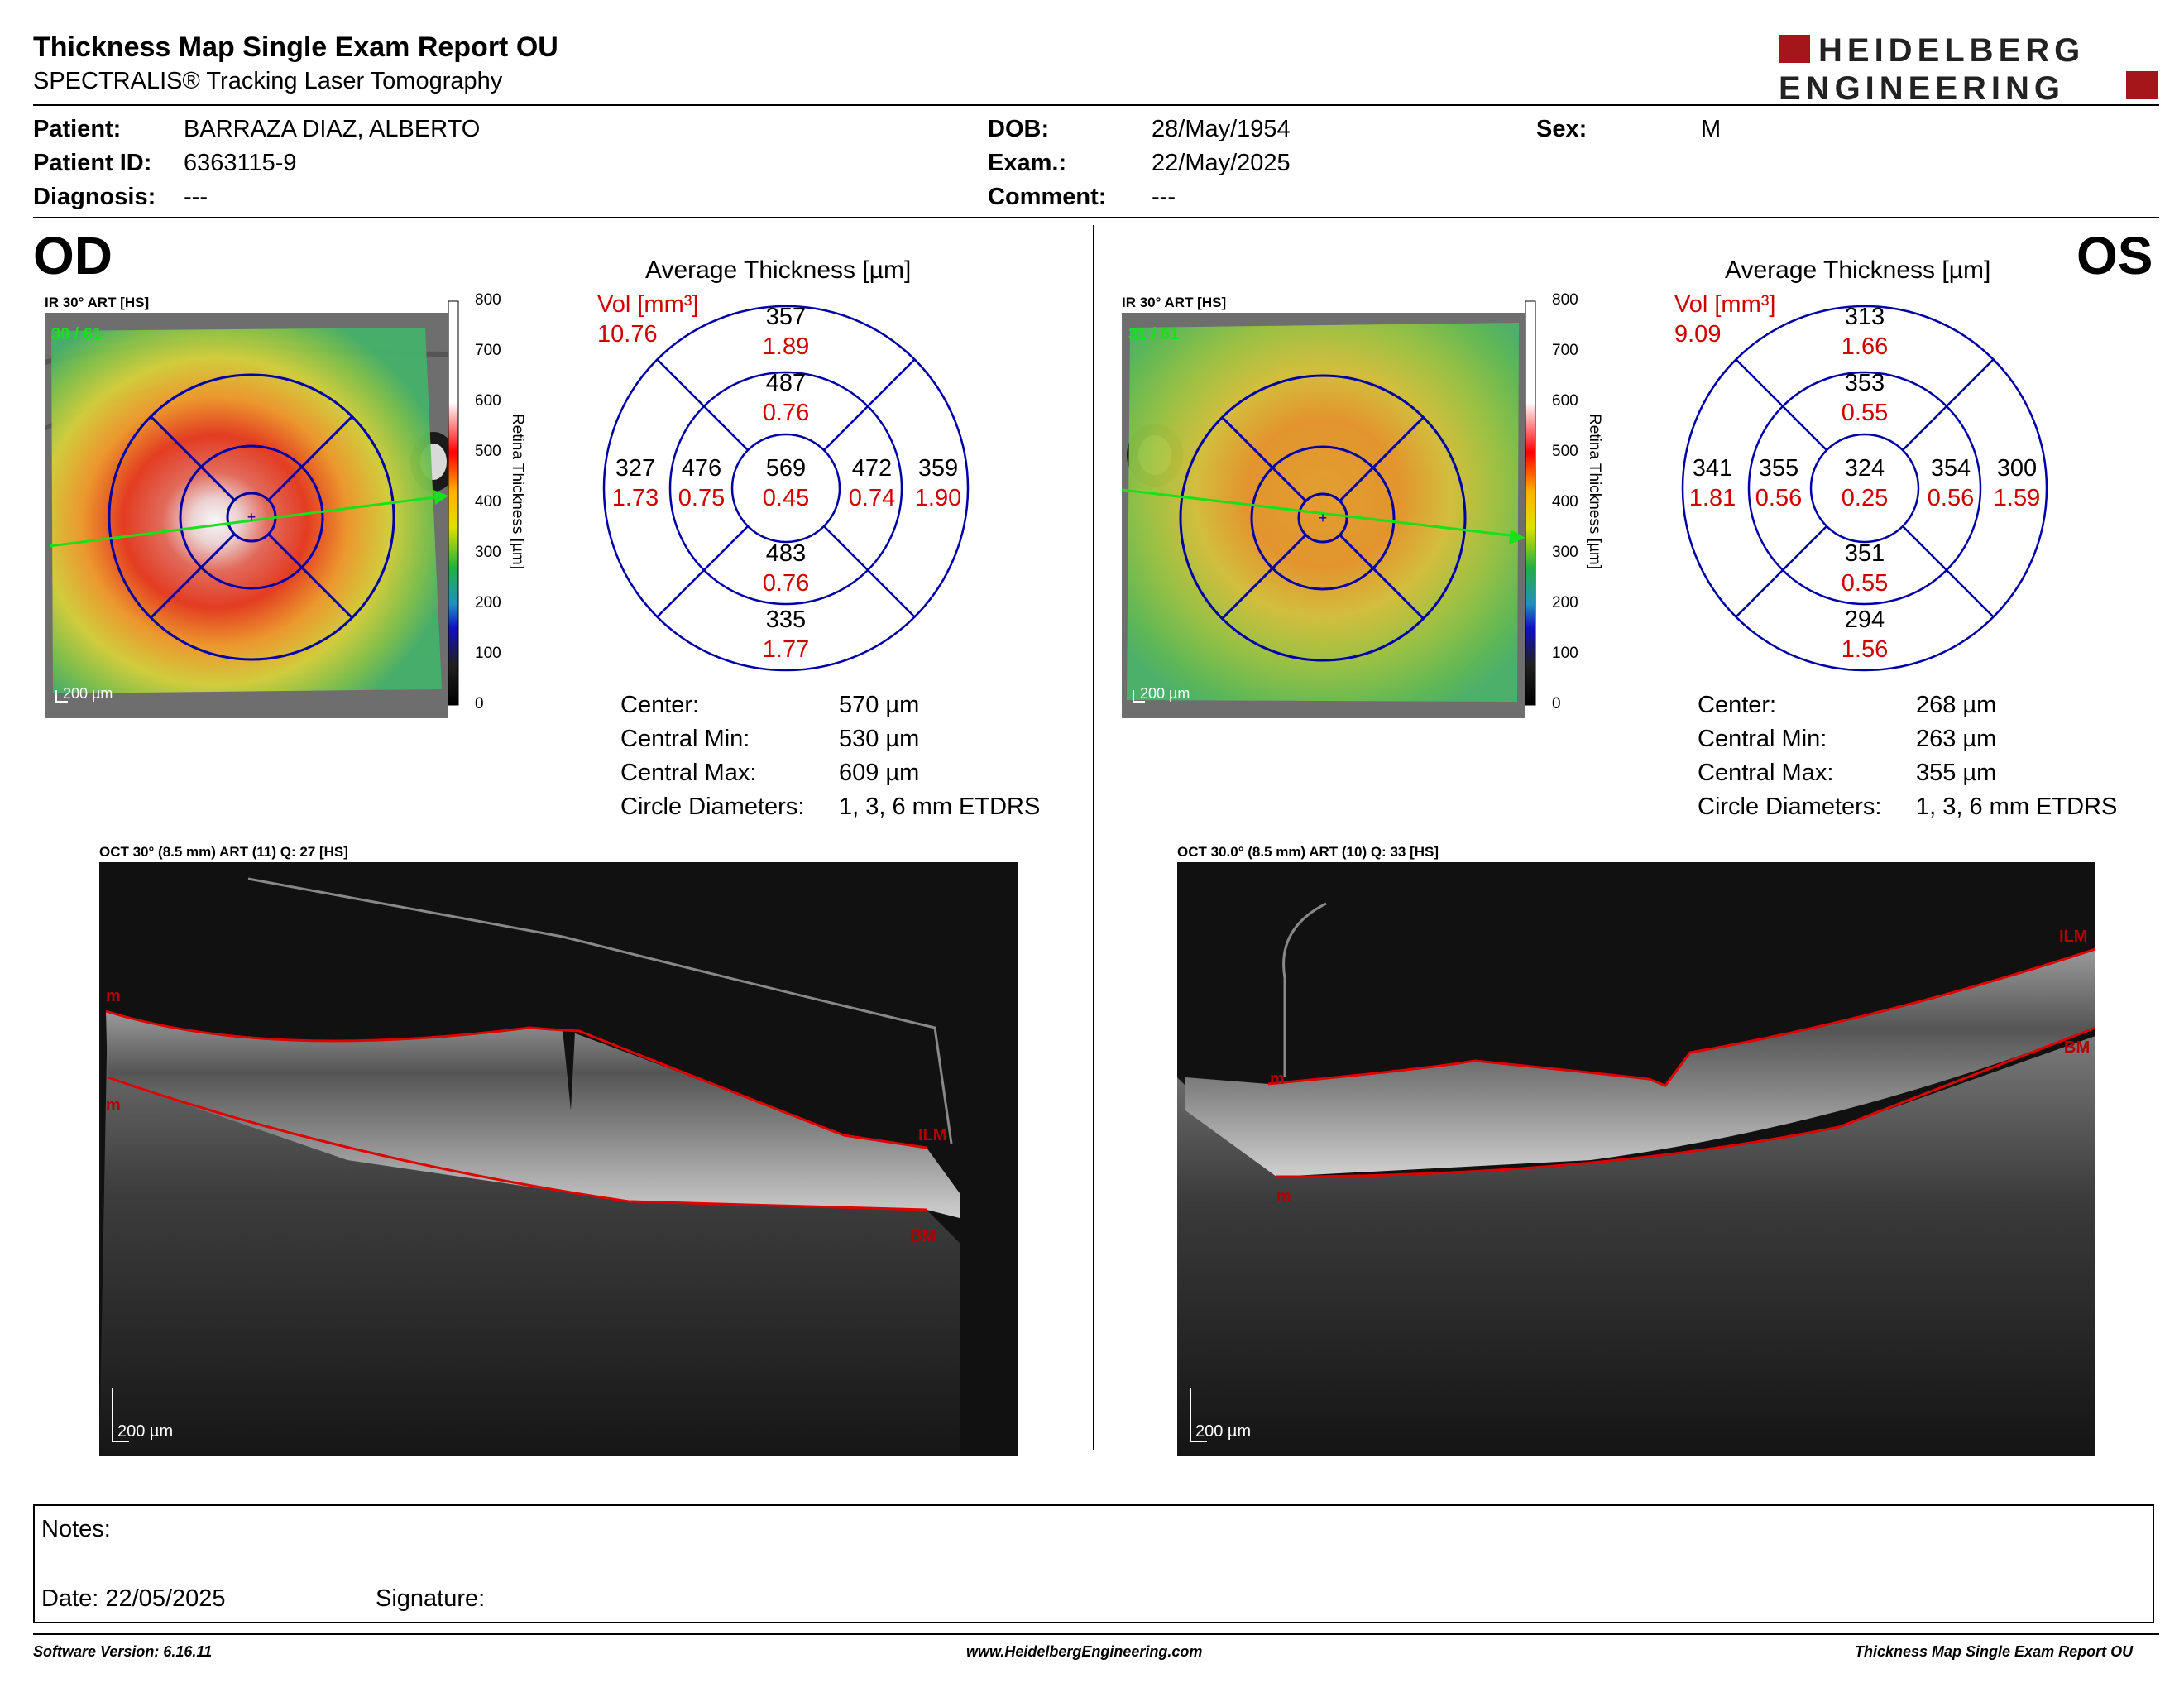  I want to click on os-inner-left-volume: 0.56, so click(1778, 498).